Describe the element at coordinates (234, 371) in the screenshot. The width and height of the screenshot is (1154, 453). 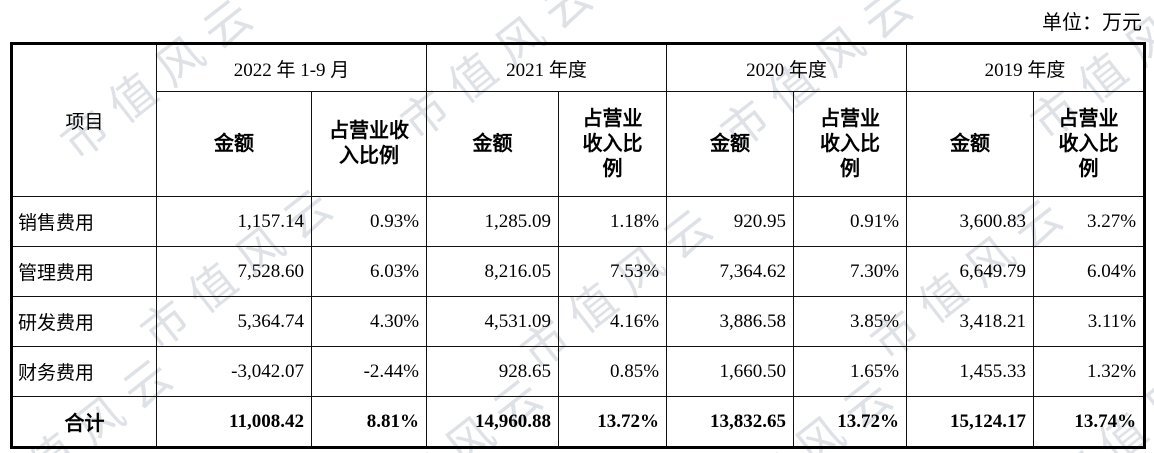
I see `table-cell: -3,042.07` at that location.